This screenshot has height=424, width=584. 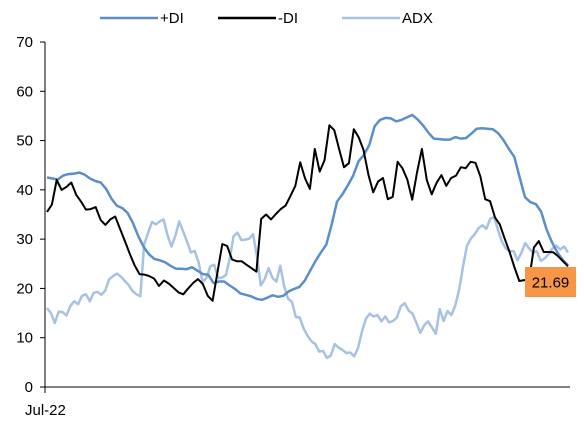 I want to click on legend-label: ADX, so click(x=417, y=18).